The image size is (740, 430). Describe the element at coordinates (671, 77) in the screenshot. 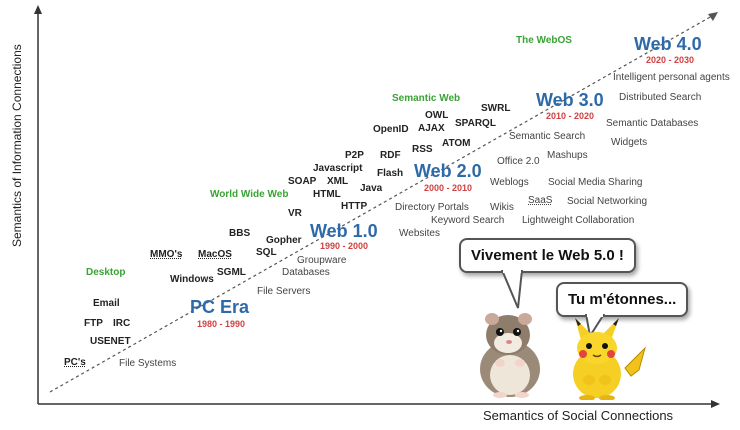

I see `term-intelligent-agents: Intelligent personal agents` at that location.